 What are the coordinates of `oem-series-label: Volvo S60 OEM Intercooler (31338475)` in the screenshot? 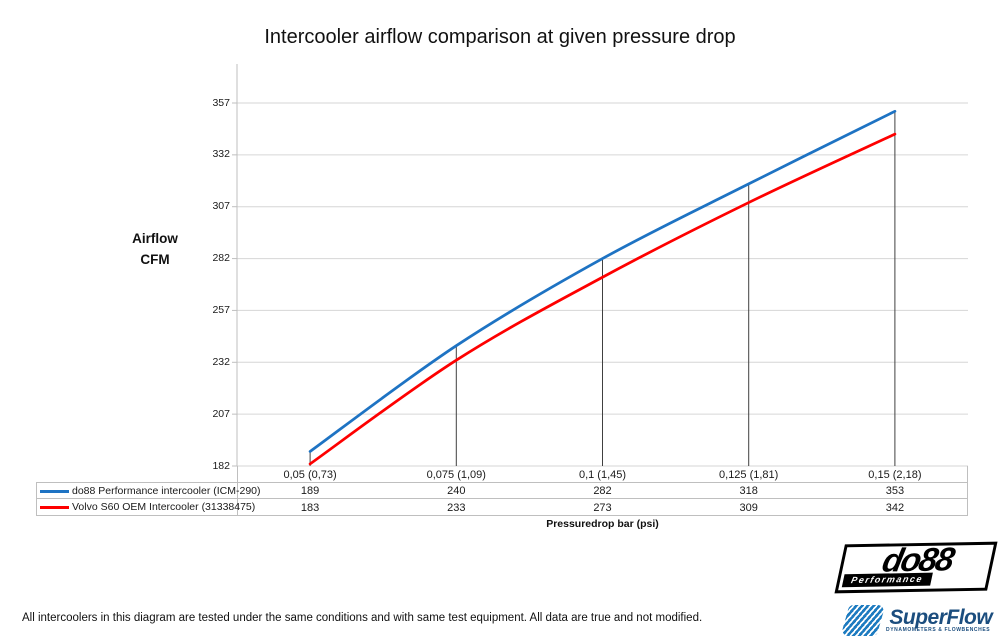 It's located at (164, 507).